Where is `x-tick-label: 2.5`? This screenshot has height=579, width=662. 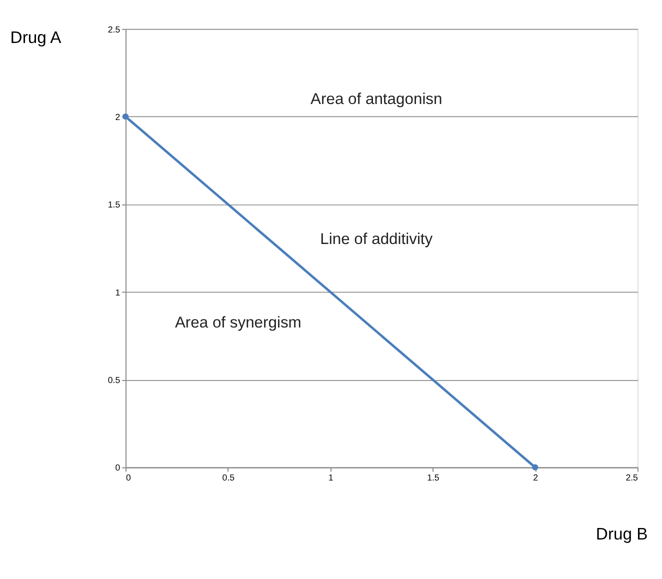 x-tick-label: 2.5 is located at coordinates (632, 477).